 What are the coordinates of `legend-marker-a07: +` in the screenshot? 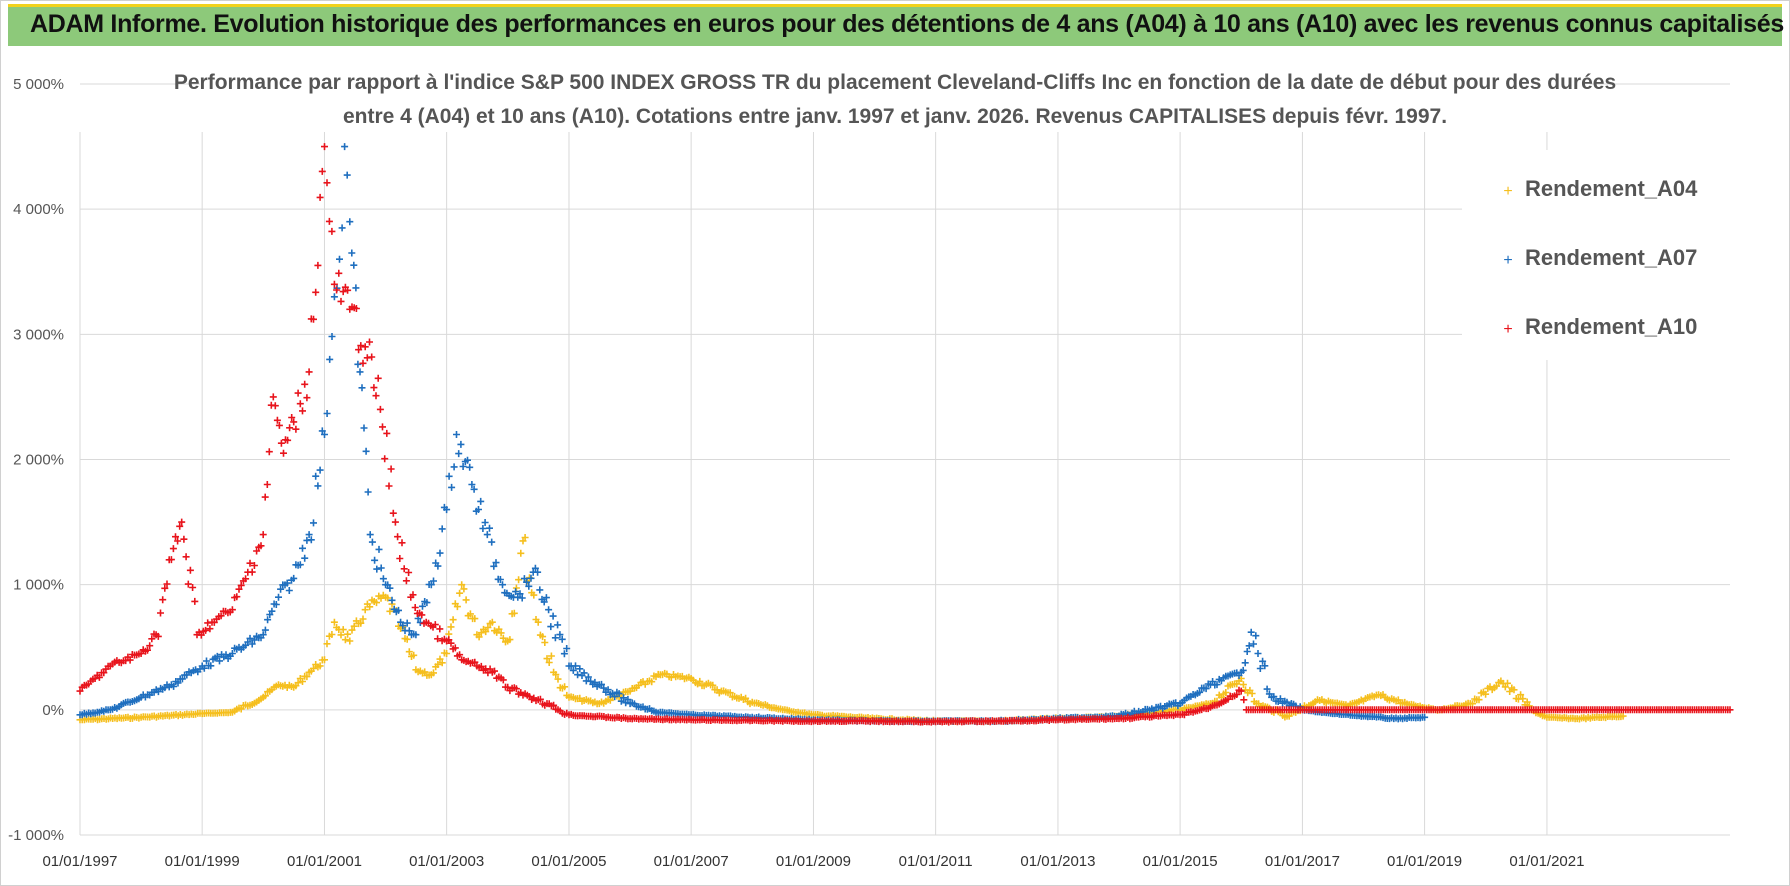 It's located at (1507, 260).